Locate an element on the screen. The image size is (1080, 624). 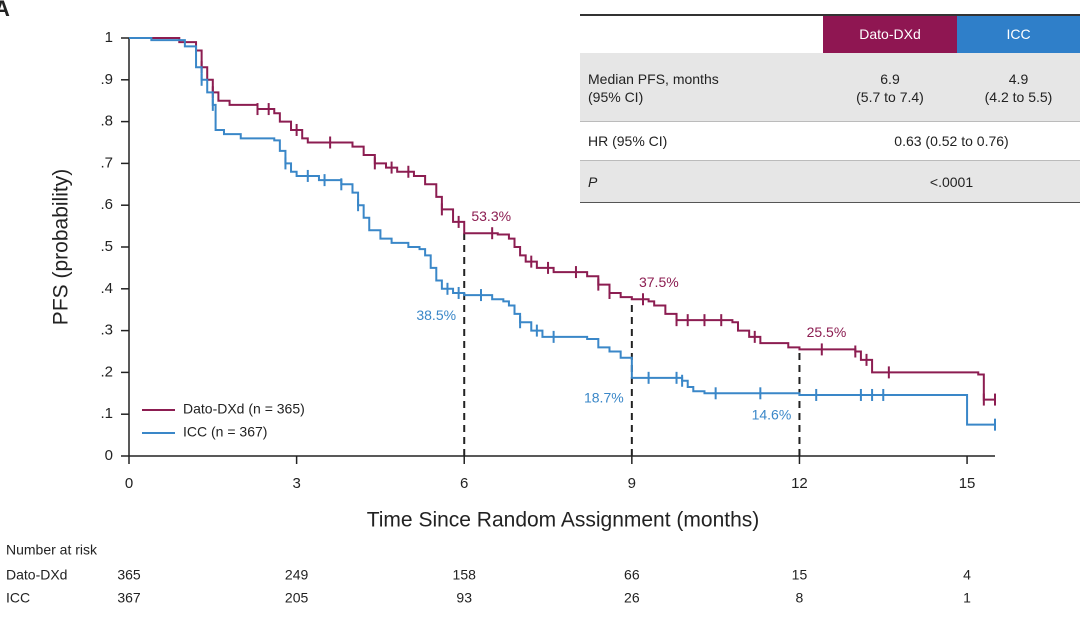
risk-count: 158 is located at coordinates (465, 575).